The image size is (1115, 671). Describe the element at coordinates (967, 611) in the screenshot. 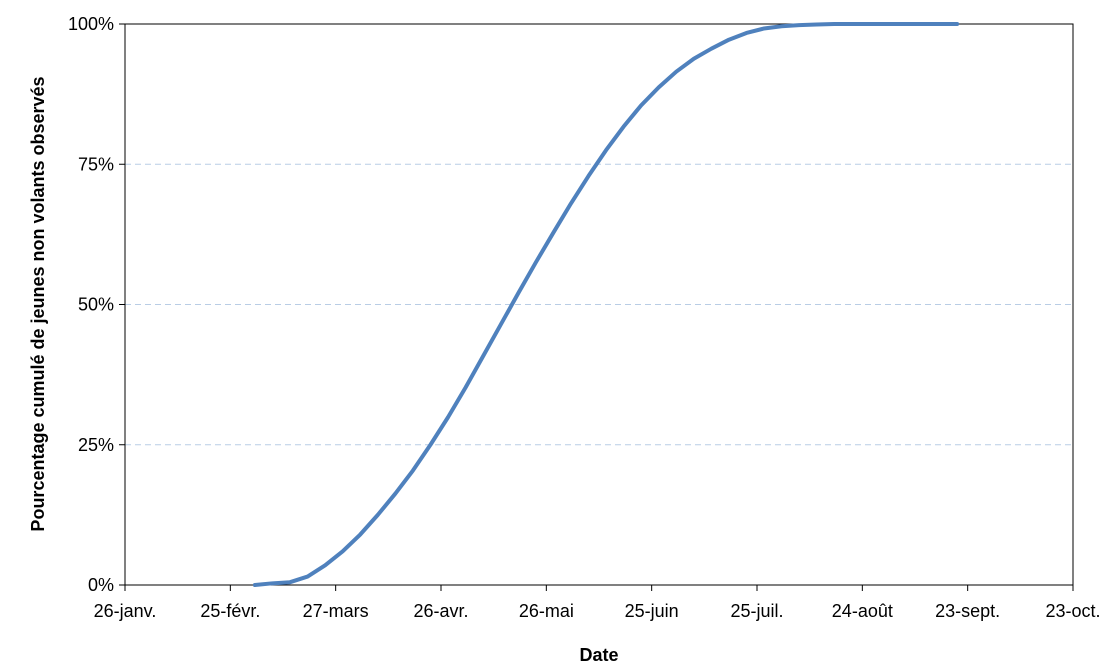

I see `x-tick-label: 23-sept.` at that location.